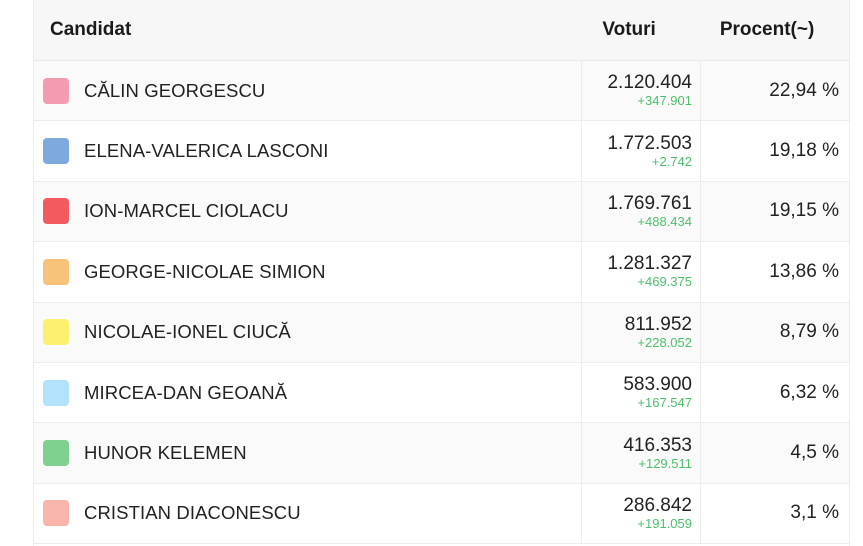 The image size is (863, 546). I want to click on votes-delta: +167.547, so click(664, 403).